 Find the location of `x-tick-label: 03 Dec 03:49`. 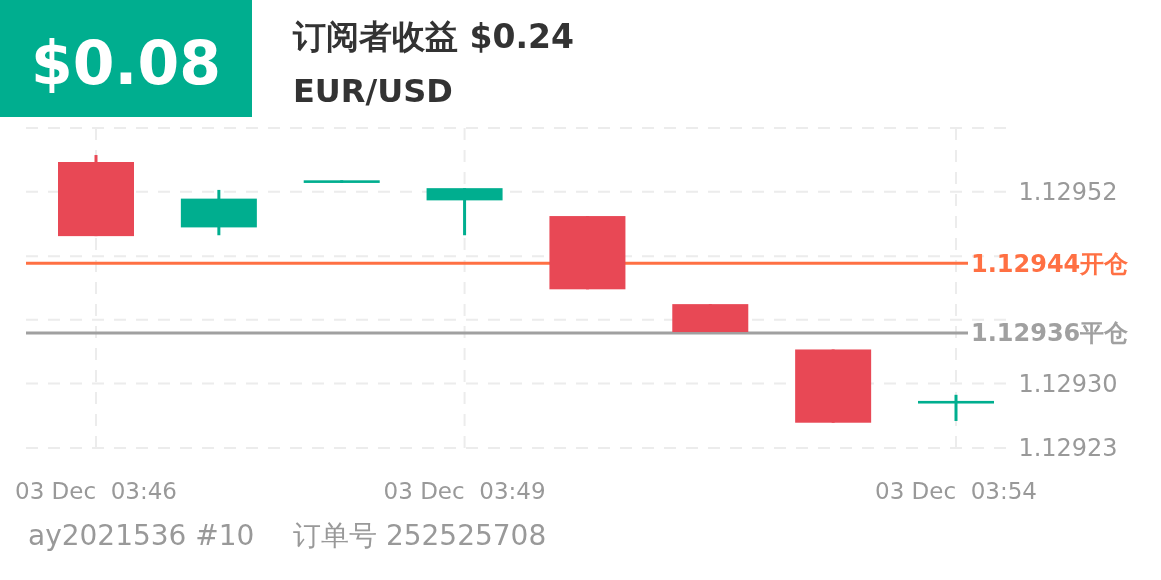

x-tick-label: 03 Dec 03:49 is located at coordinates (464, 491).